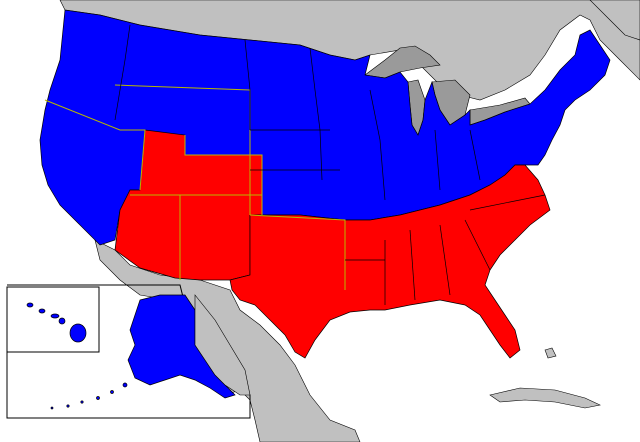 The width and height of the screenshot is (640, 442). I want to click on hawaii-big-island, so click(78, 333).